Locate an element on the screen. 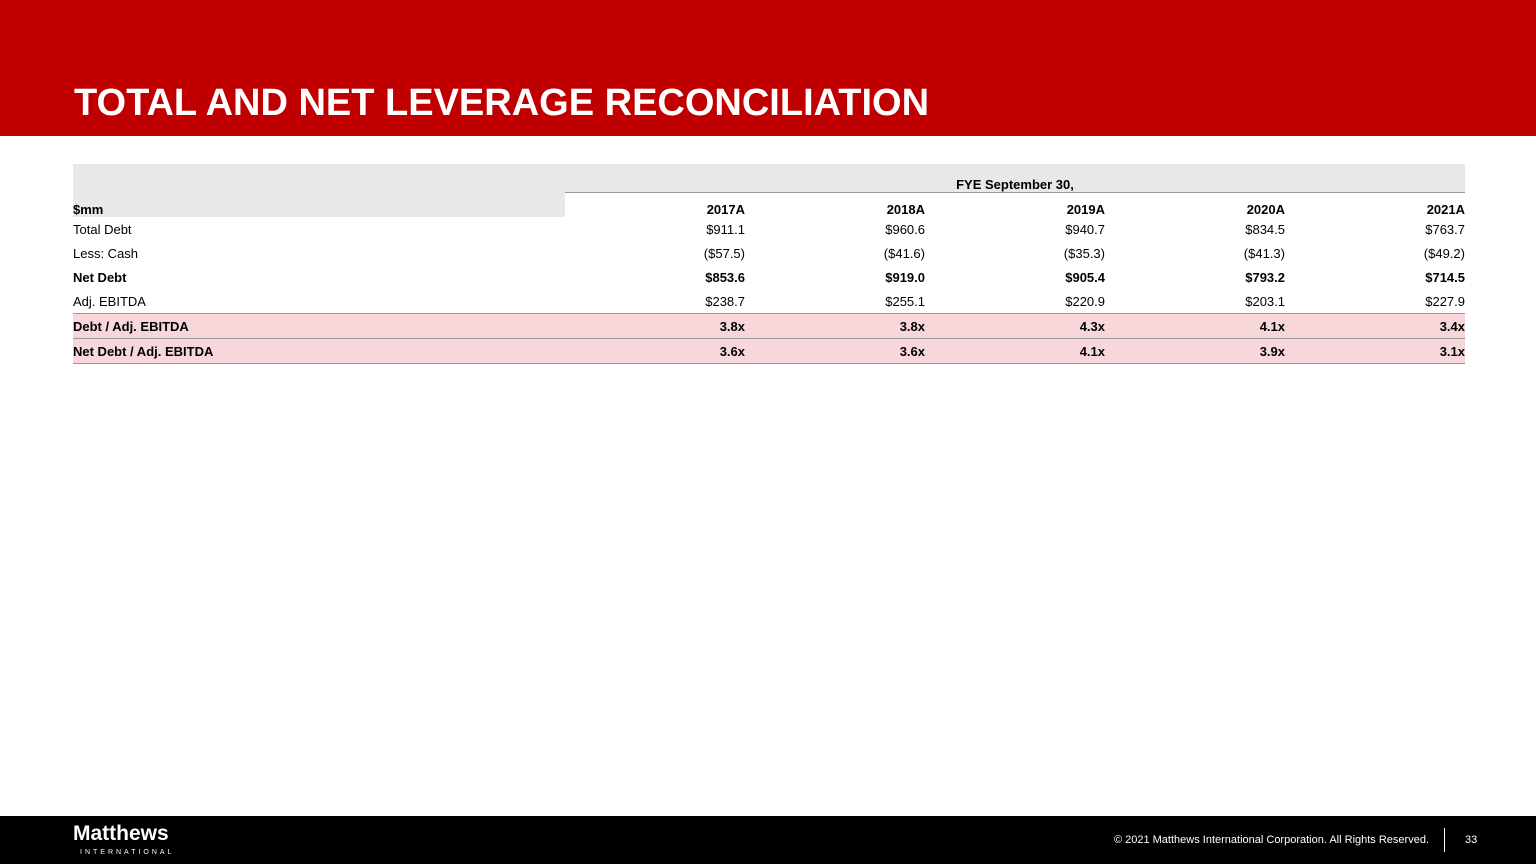 This screenshot has height=864, width=1536. cell: $763.7 is located at coordinates (1445, 229).